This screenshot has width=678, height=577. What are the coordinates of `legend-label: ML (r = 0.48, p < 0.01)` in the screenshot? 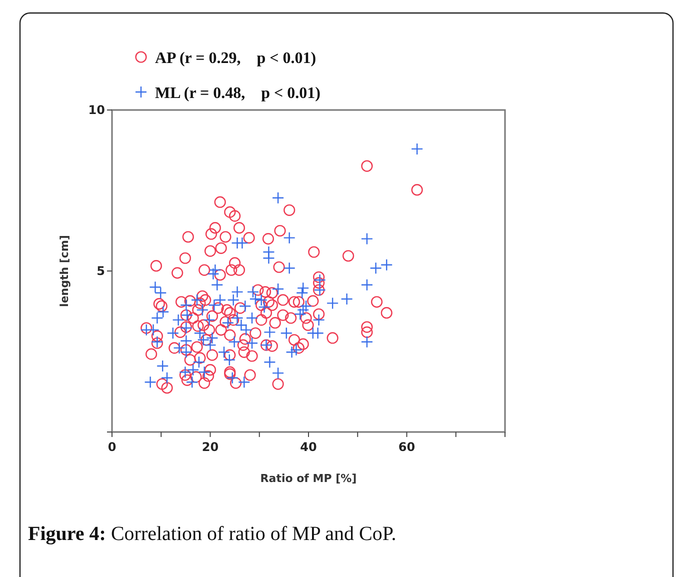 It's located at (237, 93).